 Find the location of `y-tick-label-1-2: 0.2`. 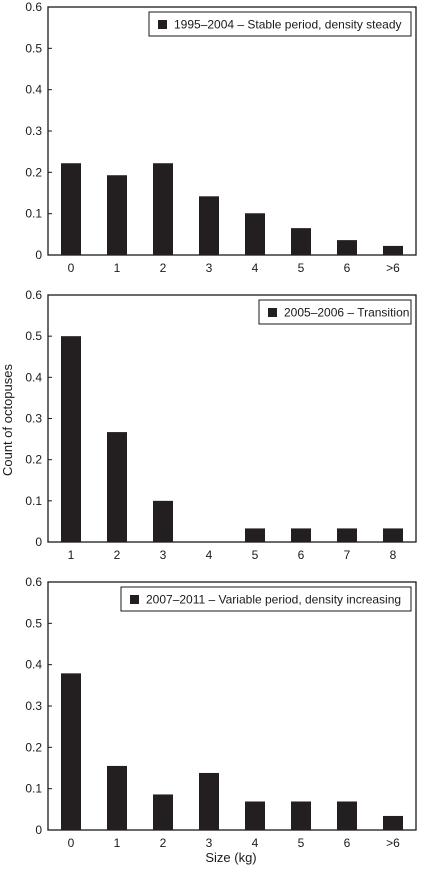

y-tick-label-1-2: 0.2 is located at coordinates (33, 172).